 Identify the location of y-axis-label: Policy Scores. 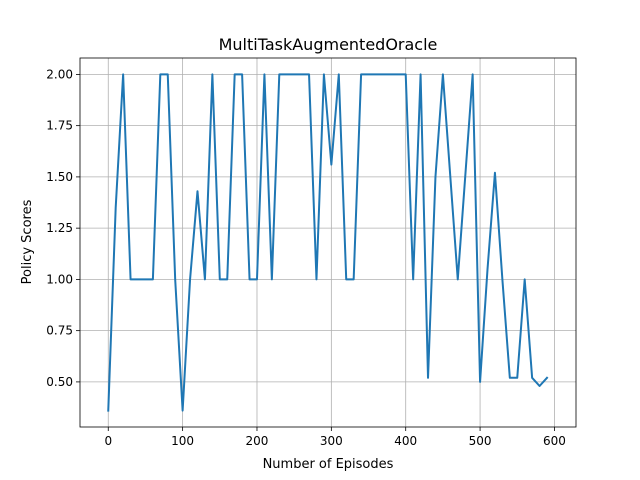
(27, 241).